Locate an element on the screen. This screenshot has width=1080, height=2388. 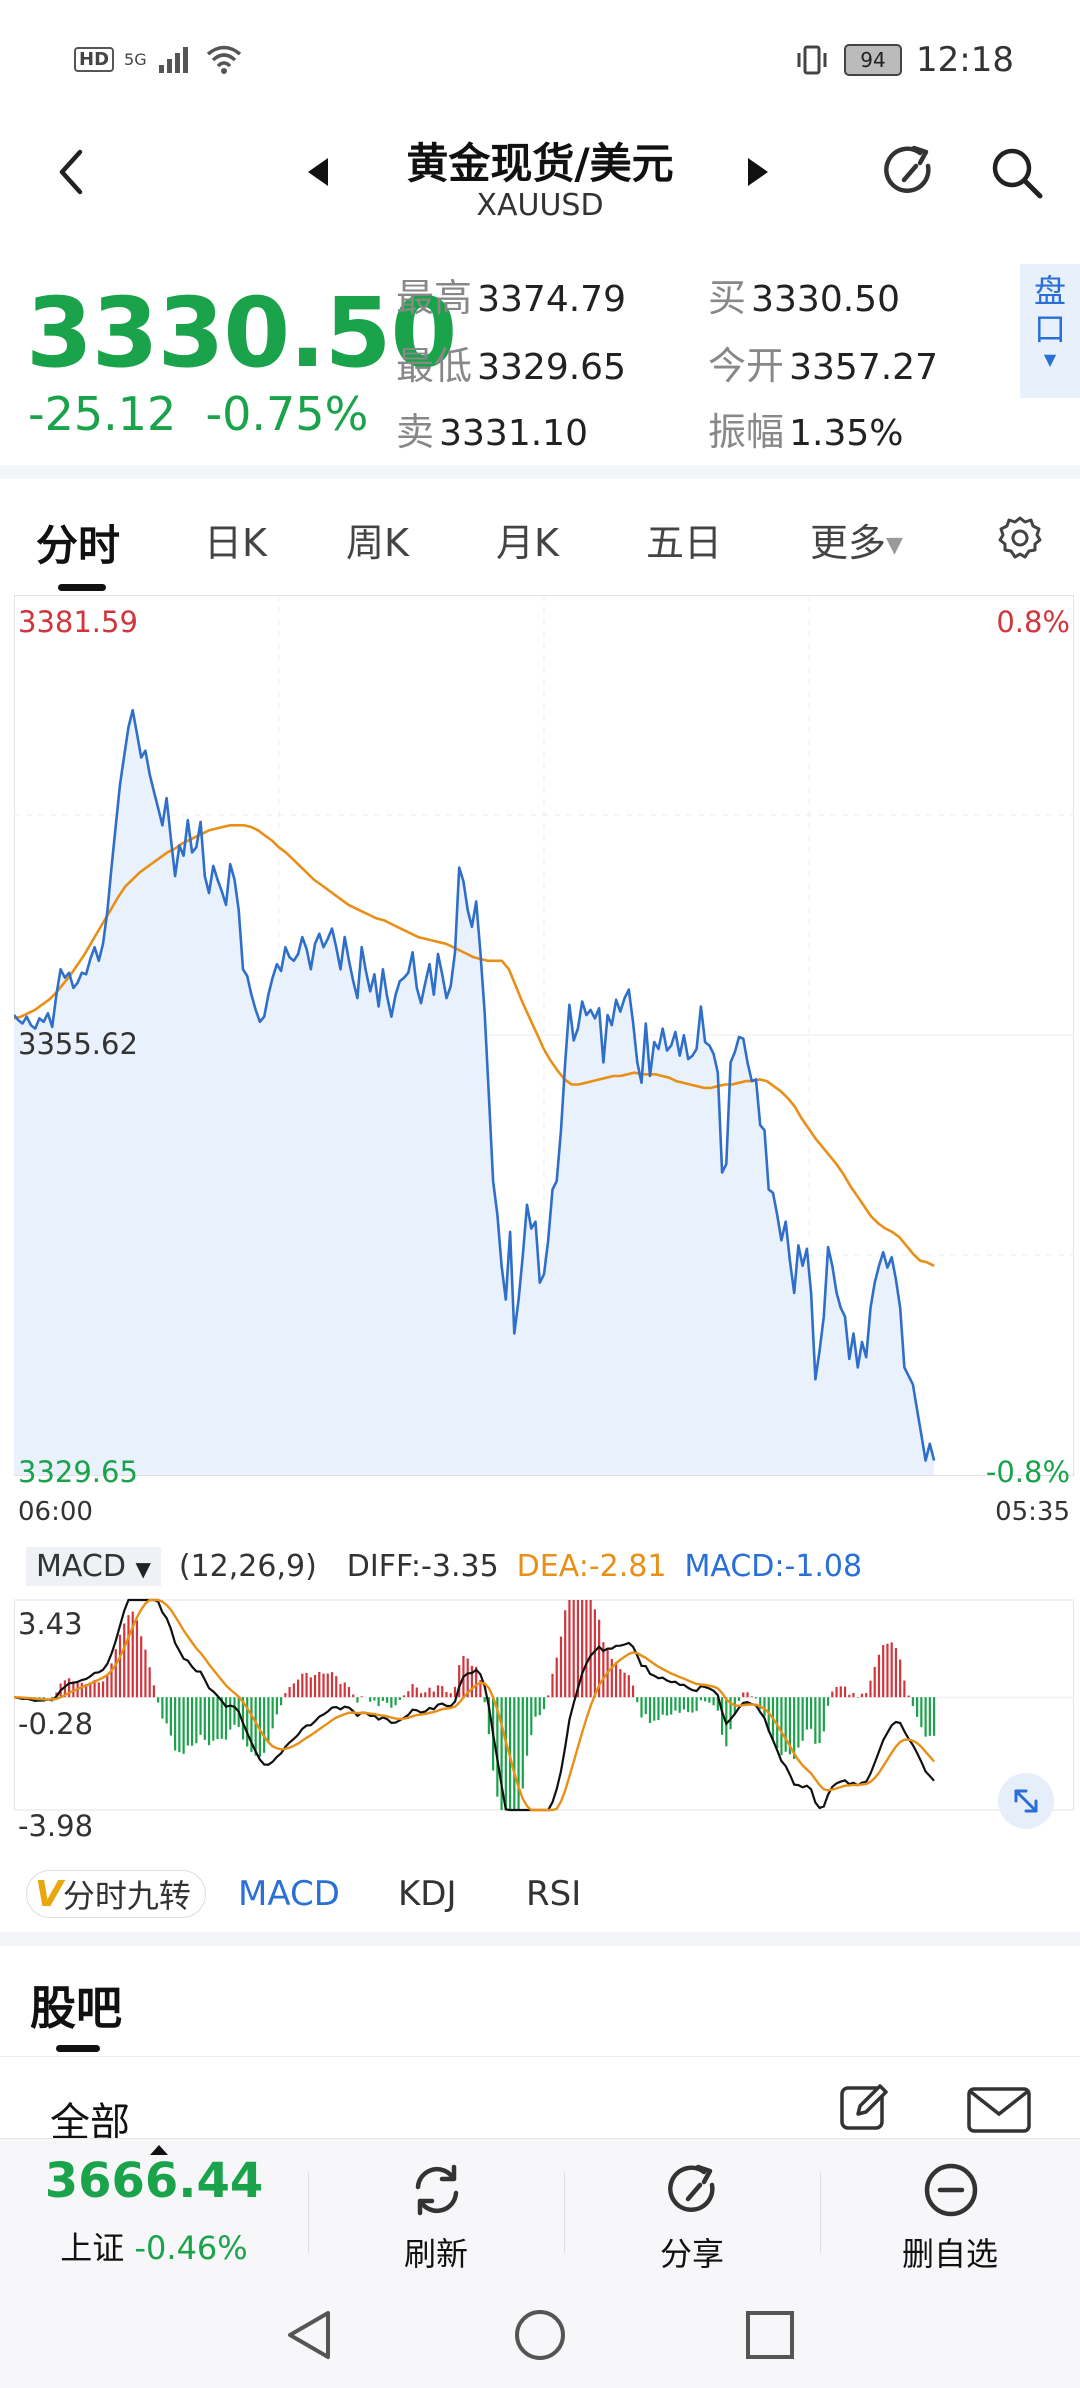
buy-stat: 买 3330.50 is located at coordinates (804, 294).